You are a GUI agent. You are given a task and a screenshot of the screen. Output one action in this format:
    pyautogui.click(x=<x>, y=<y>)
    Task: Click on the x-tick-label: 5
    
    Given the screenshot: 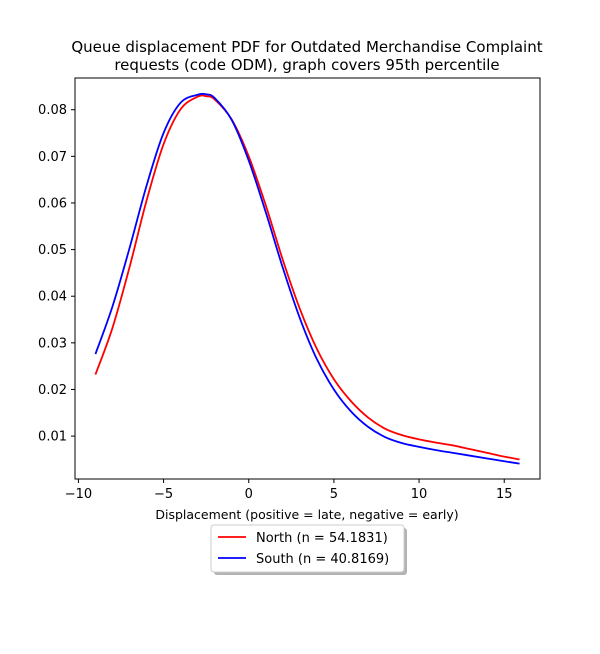 What is the action you would take?
    pyautogui.click(x=334, y=494)
    